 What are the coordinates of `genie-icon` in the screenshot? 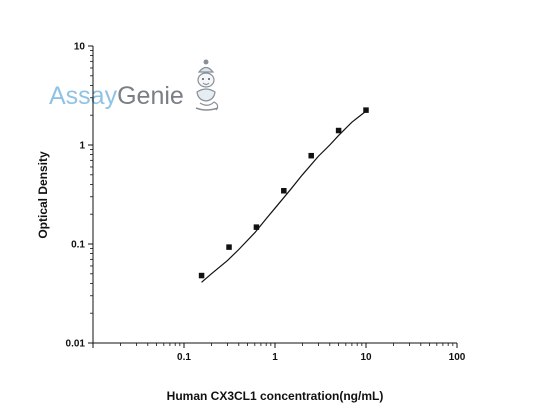 It's located at (207, 85).